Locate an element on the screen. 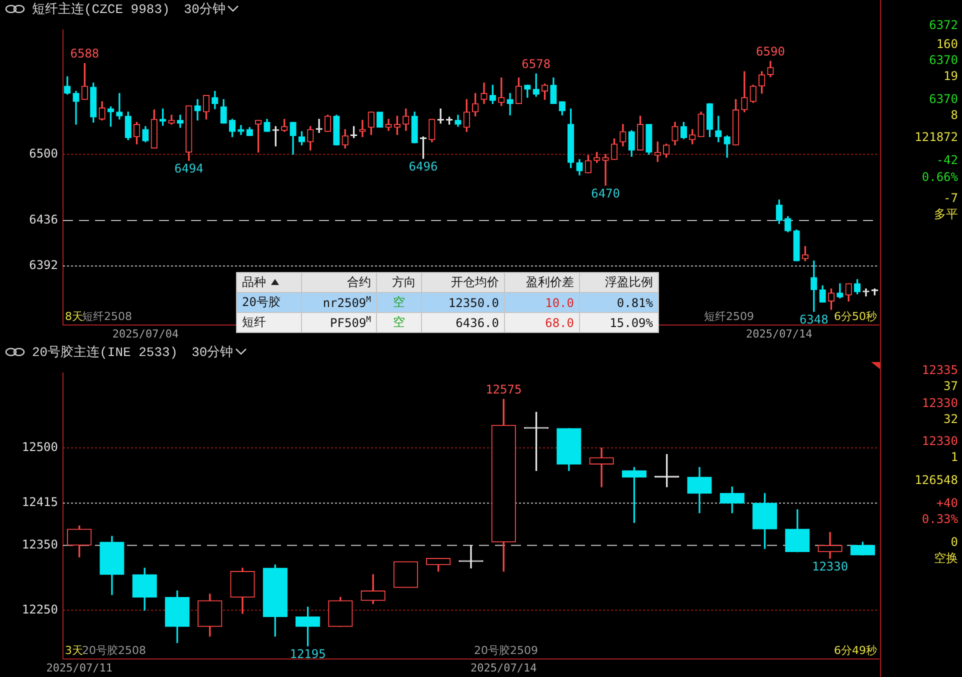  y-tick-label: 6436 is located at coordinates (43, 219).